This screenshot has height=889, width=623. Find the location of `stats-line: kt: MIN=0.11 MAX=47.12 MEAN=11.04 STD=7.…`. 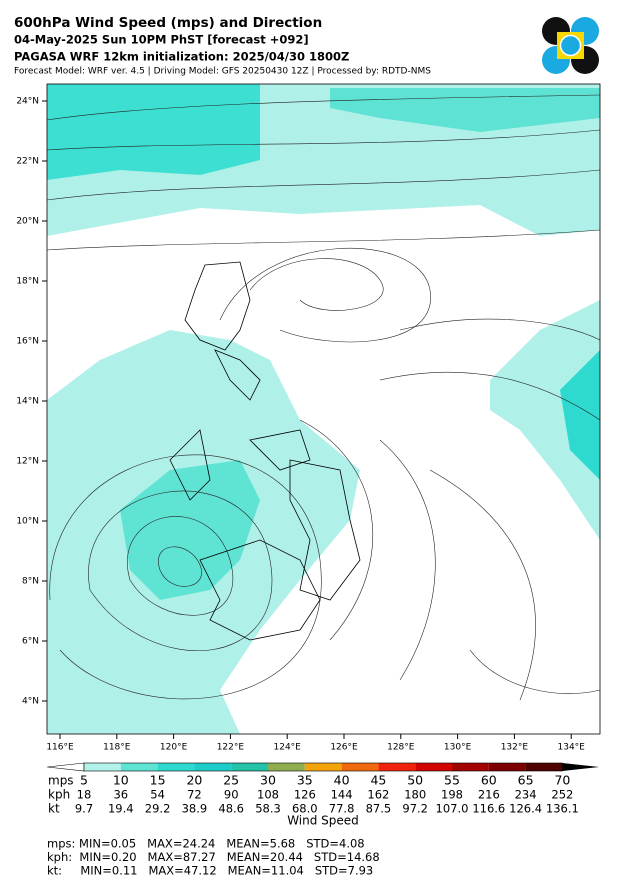

stats-line: kt: MIN=0.11 MAX=47.12 MEAN=11.04 STD=7.… is located at coordinates (210, 871).